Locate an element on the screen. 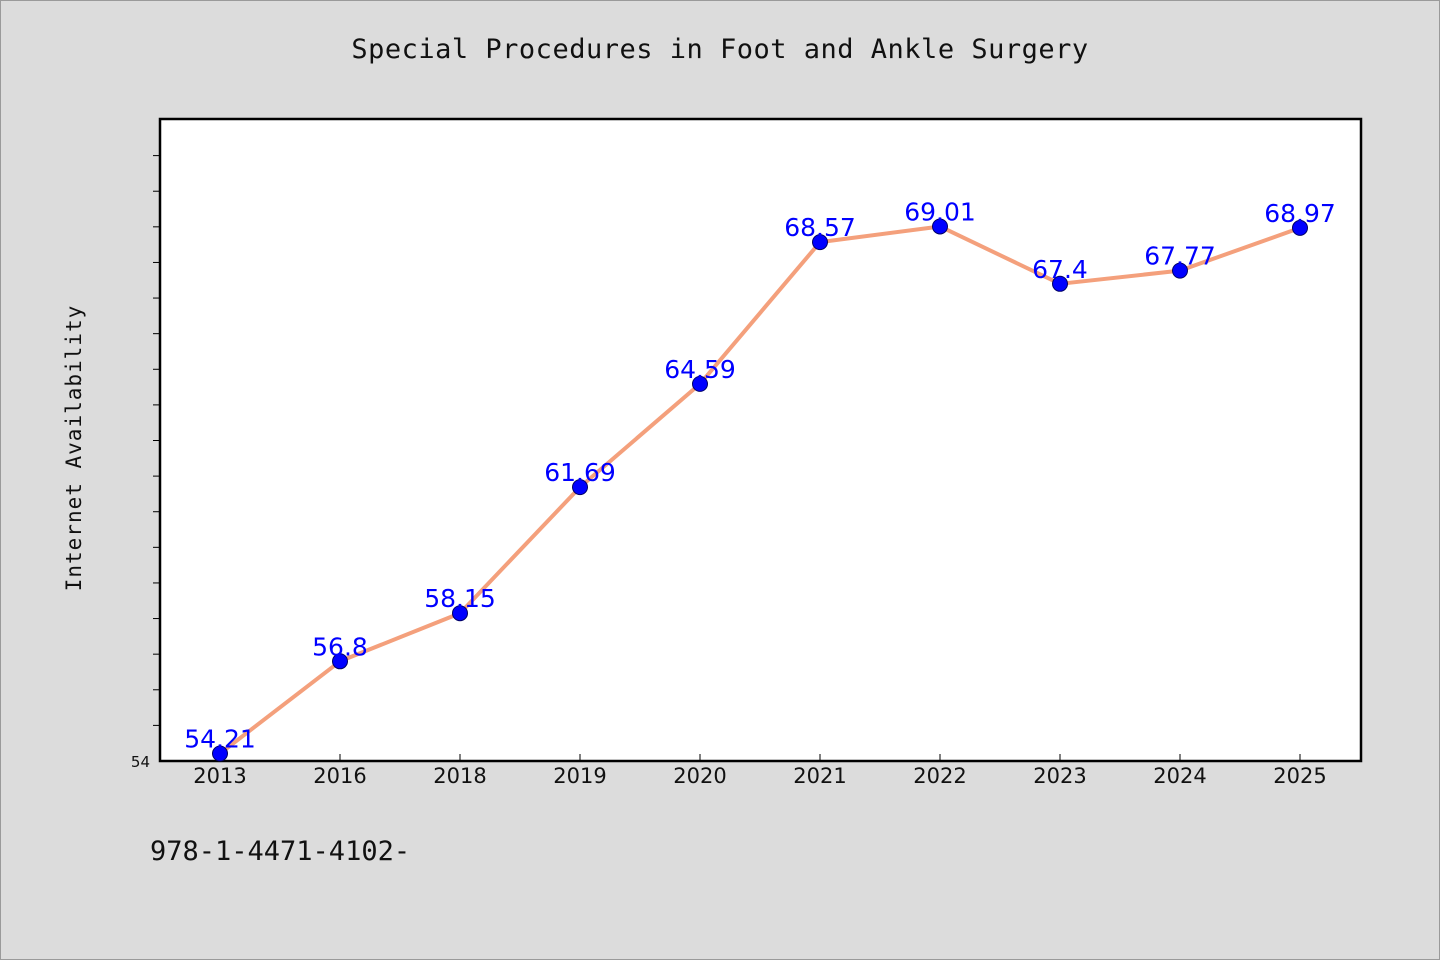 The image size is (1440, 960). x-tick-label: 2019 is located at coordinates (579, 776).